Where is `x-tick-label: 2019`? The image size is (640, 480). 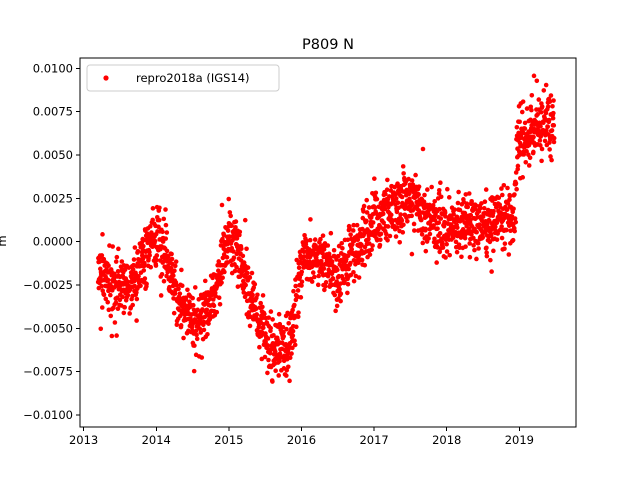
x-tick-label: 2019 is located at coordinates (519, 440).